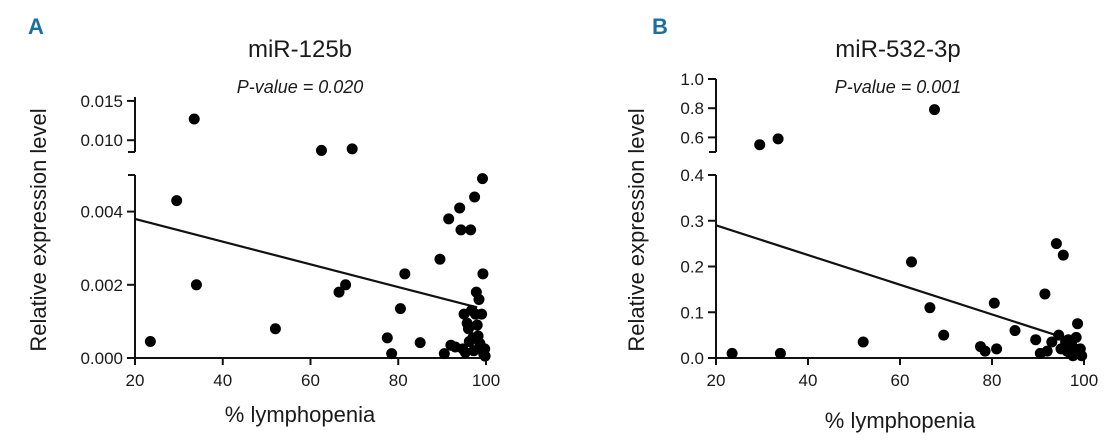  What do you see at coordinates (692, 175) in the screenshot?
I see `y-tick-label-b: 0.4` at bounding box center [692, 175].